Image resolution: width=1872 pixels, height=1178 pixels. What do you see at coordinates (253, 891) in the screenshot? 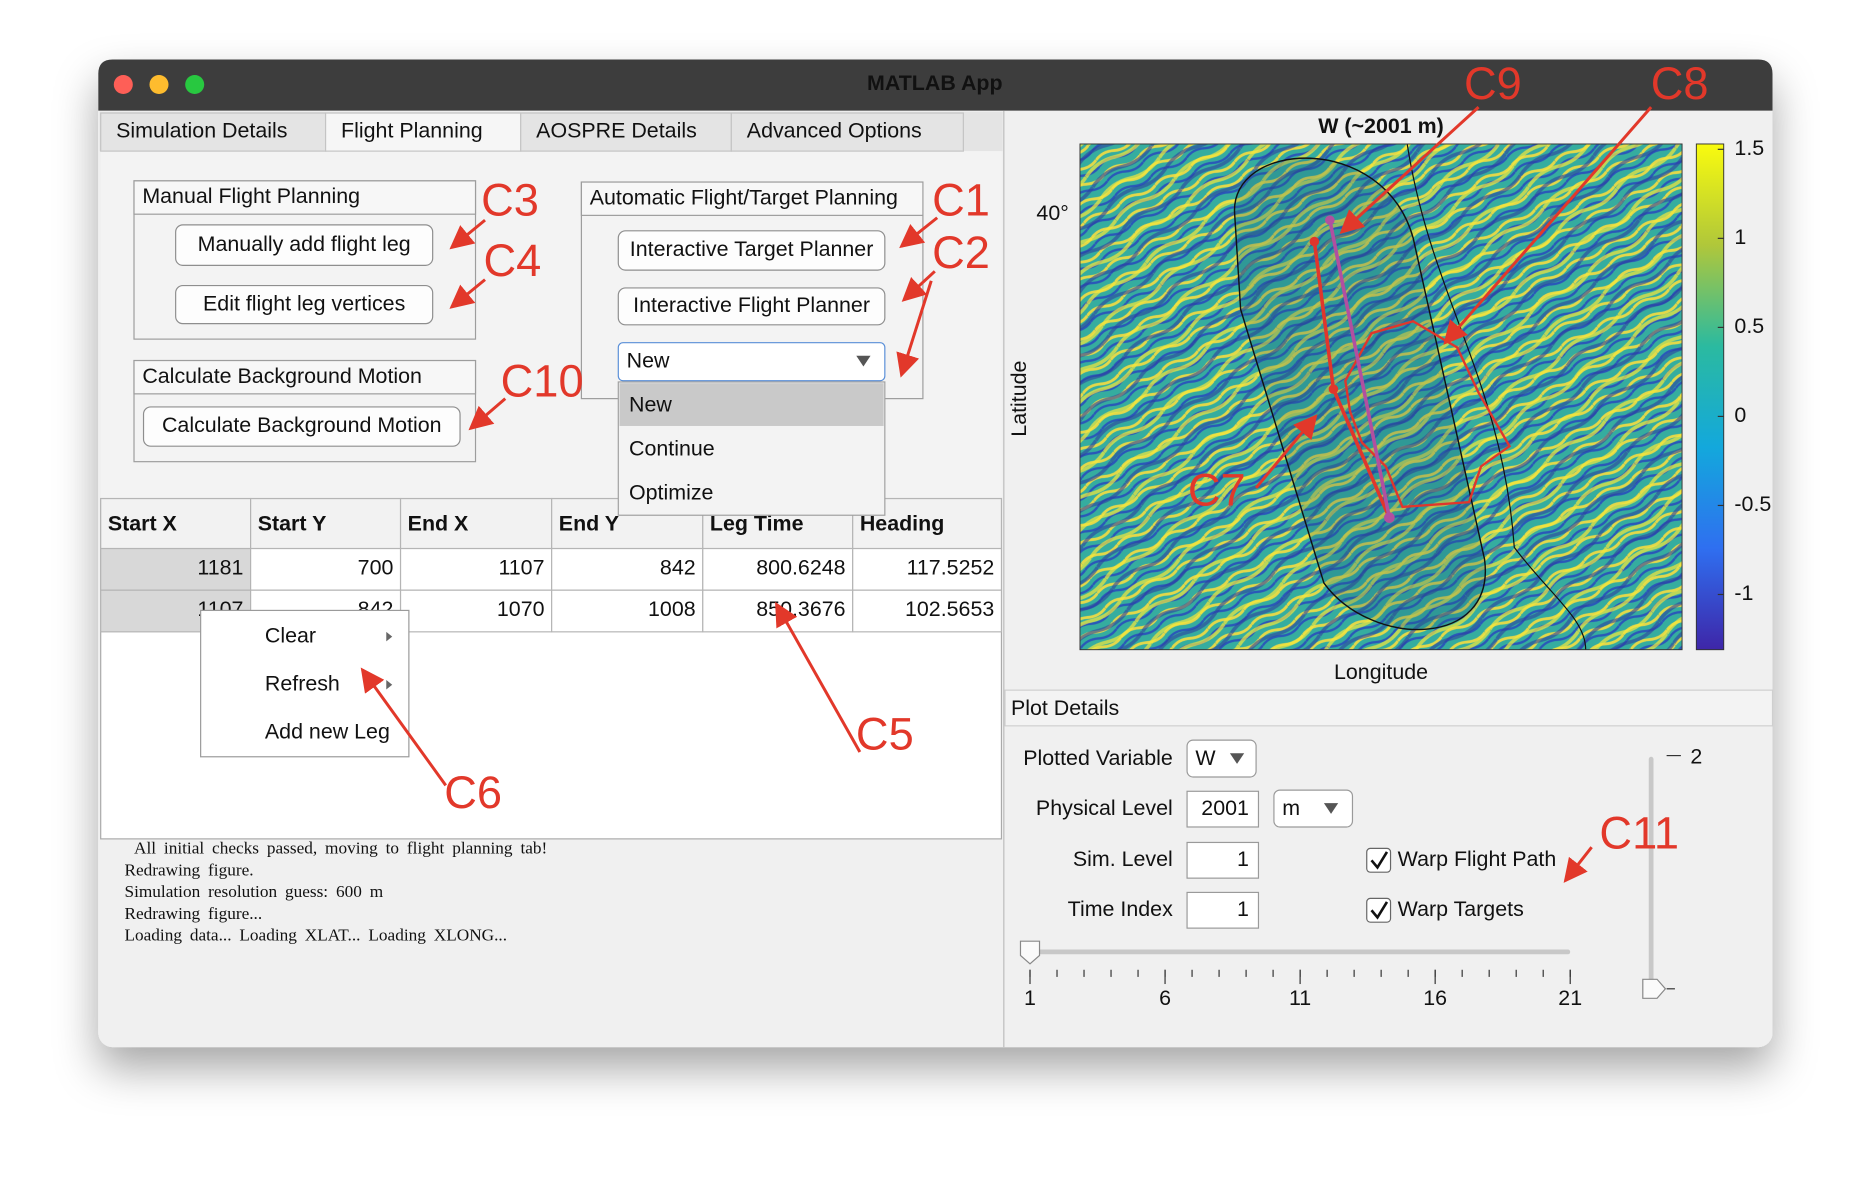
I see `console-line: Simulation resolution guess: 600 m` at bounding box center [253, 891].